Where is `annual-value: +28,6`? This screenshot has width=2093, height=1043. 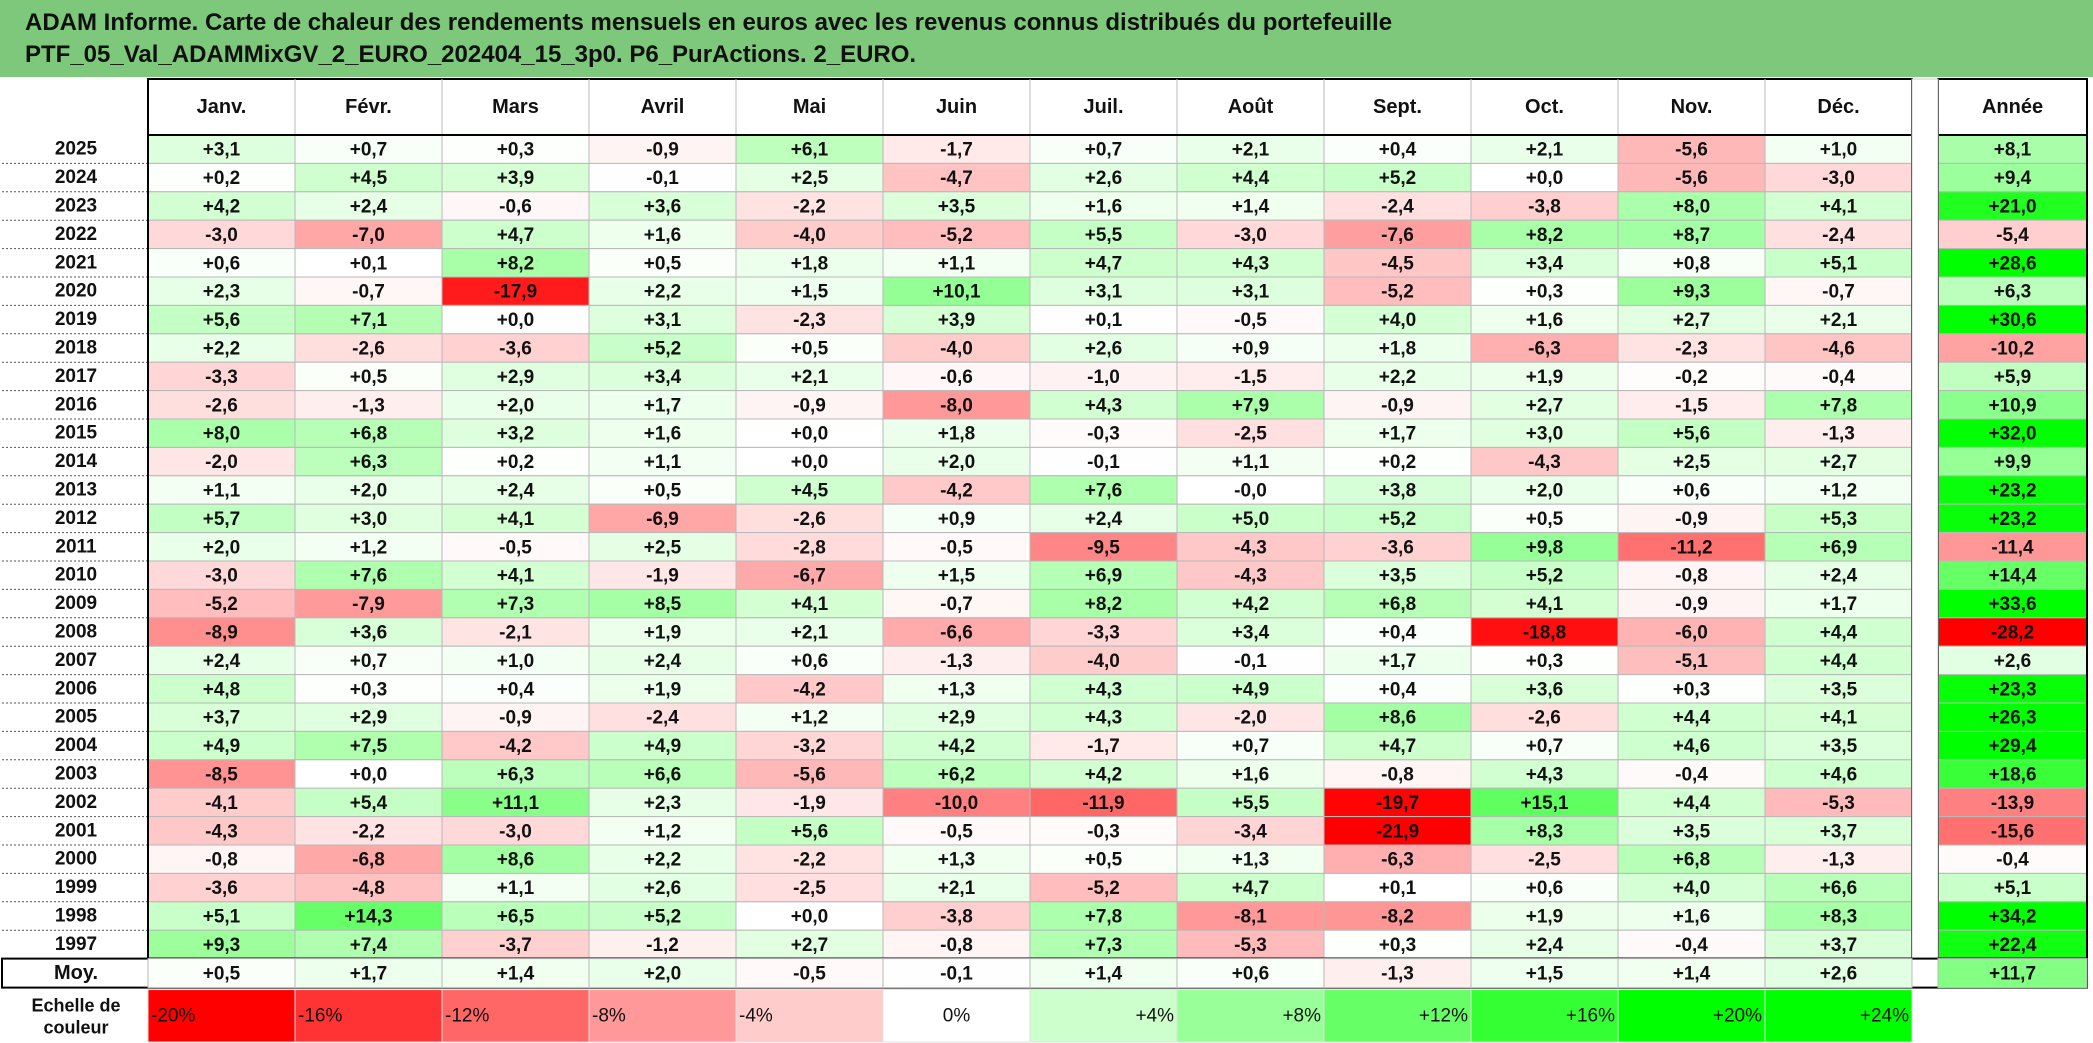
annual-value: +28,6 is located at coordinates (2012, 263).